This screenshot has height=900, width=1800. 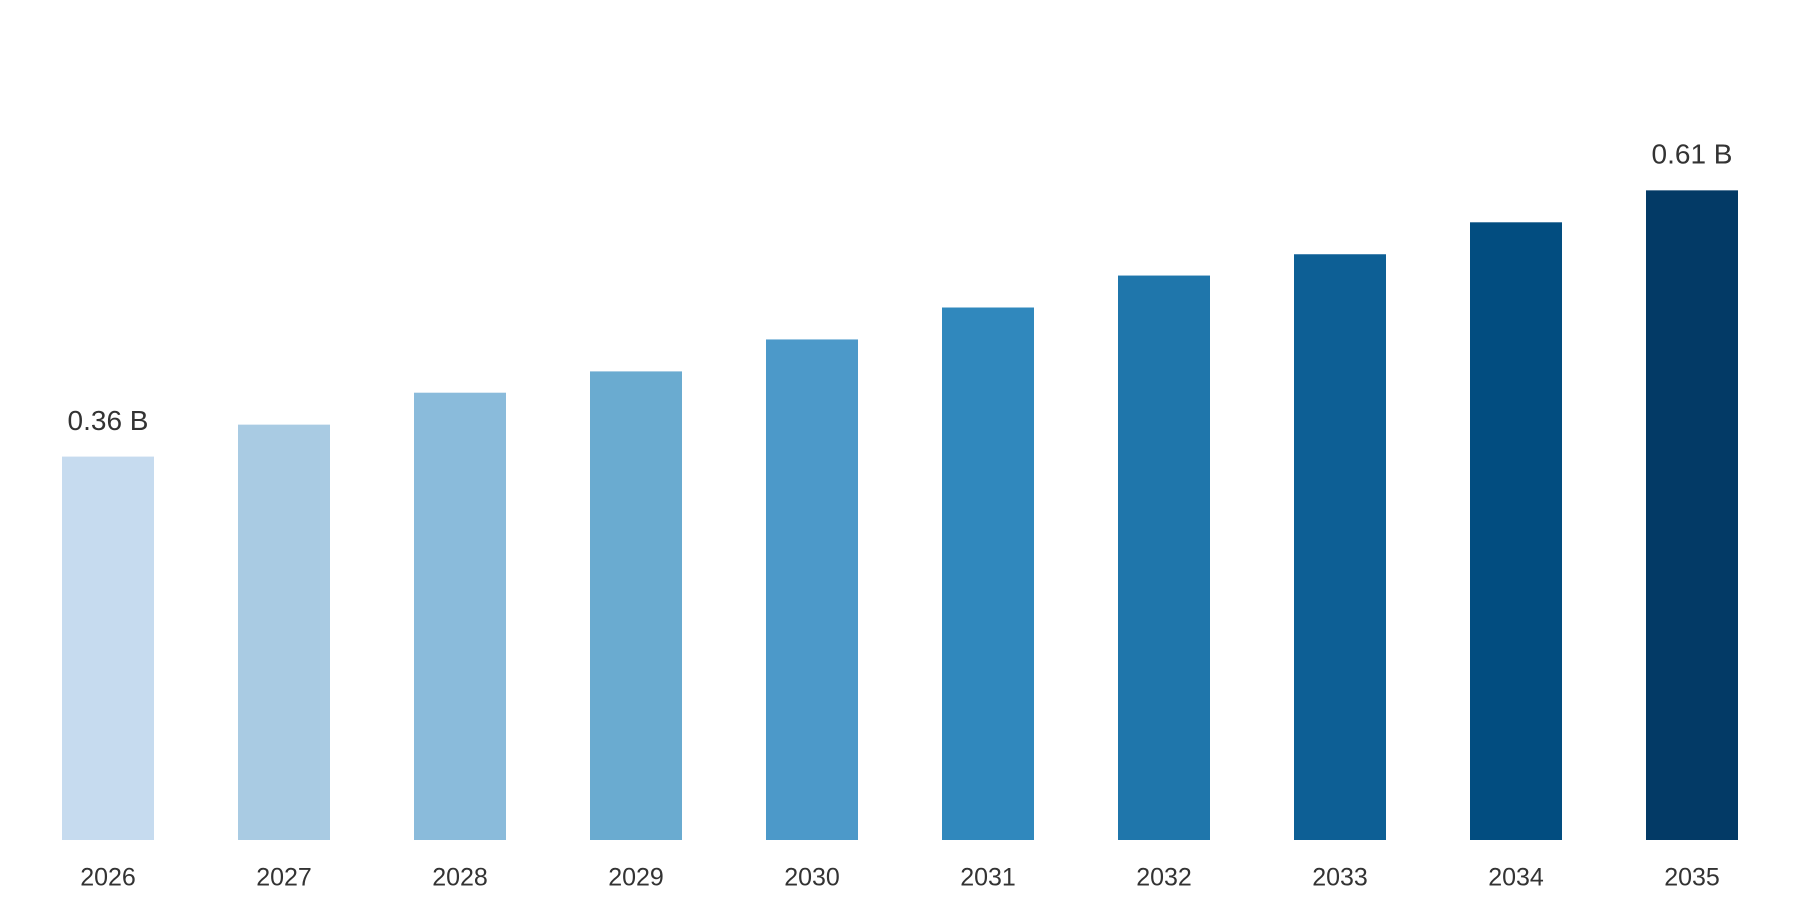 What do you see at coordinates (108, 878) in the screenshot?
I see `x-tick-label: 2026` at bounding box center [108, 878].